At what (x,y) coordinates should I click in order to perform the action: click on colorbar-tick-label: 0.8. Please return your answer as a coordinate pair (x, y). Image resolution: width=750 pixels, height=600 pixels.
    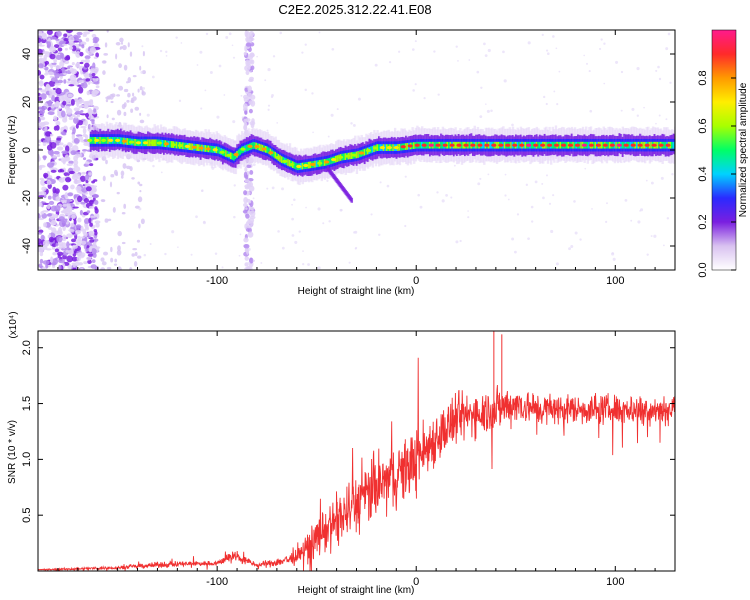
    Looking at the image, I should click on (703, 77).